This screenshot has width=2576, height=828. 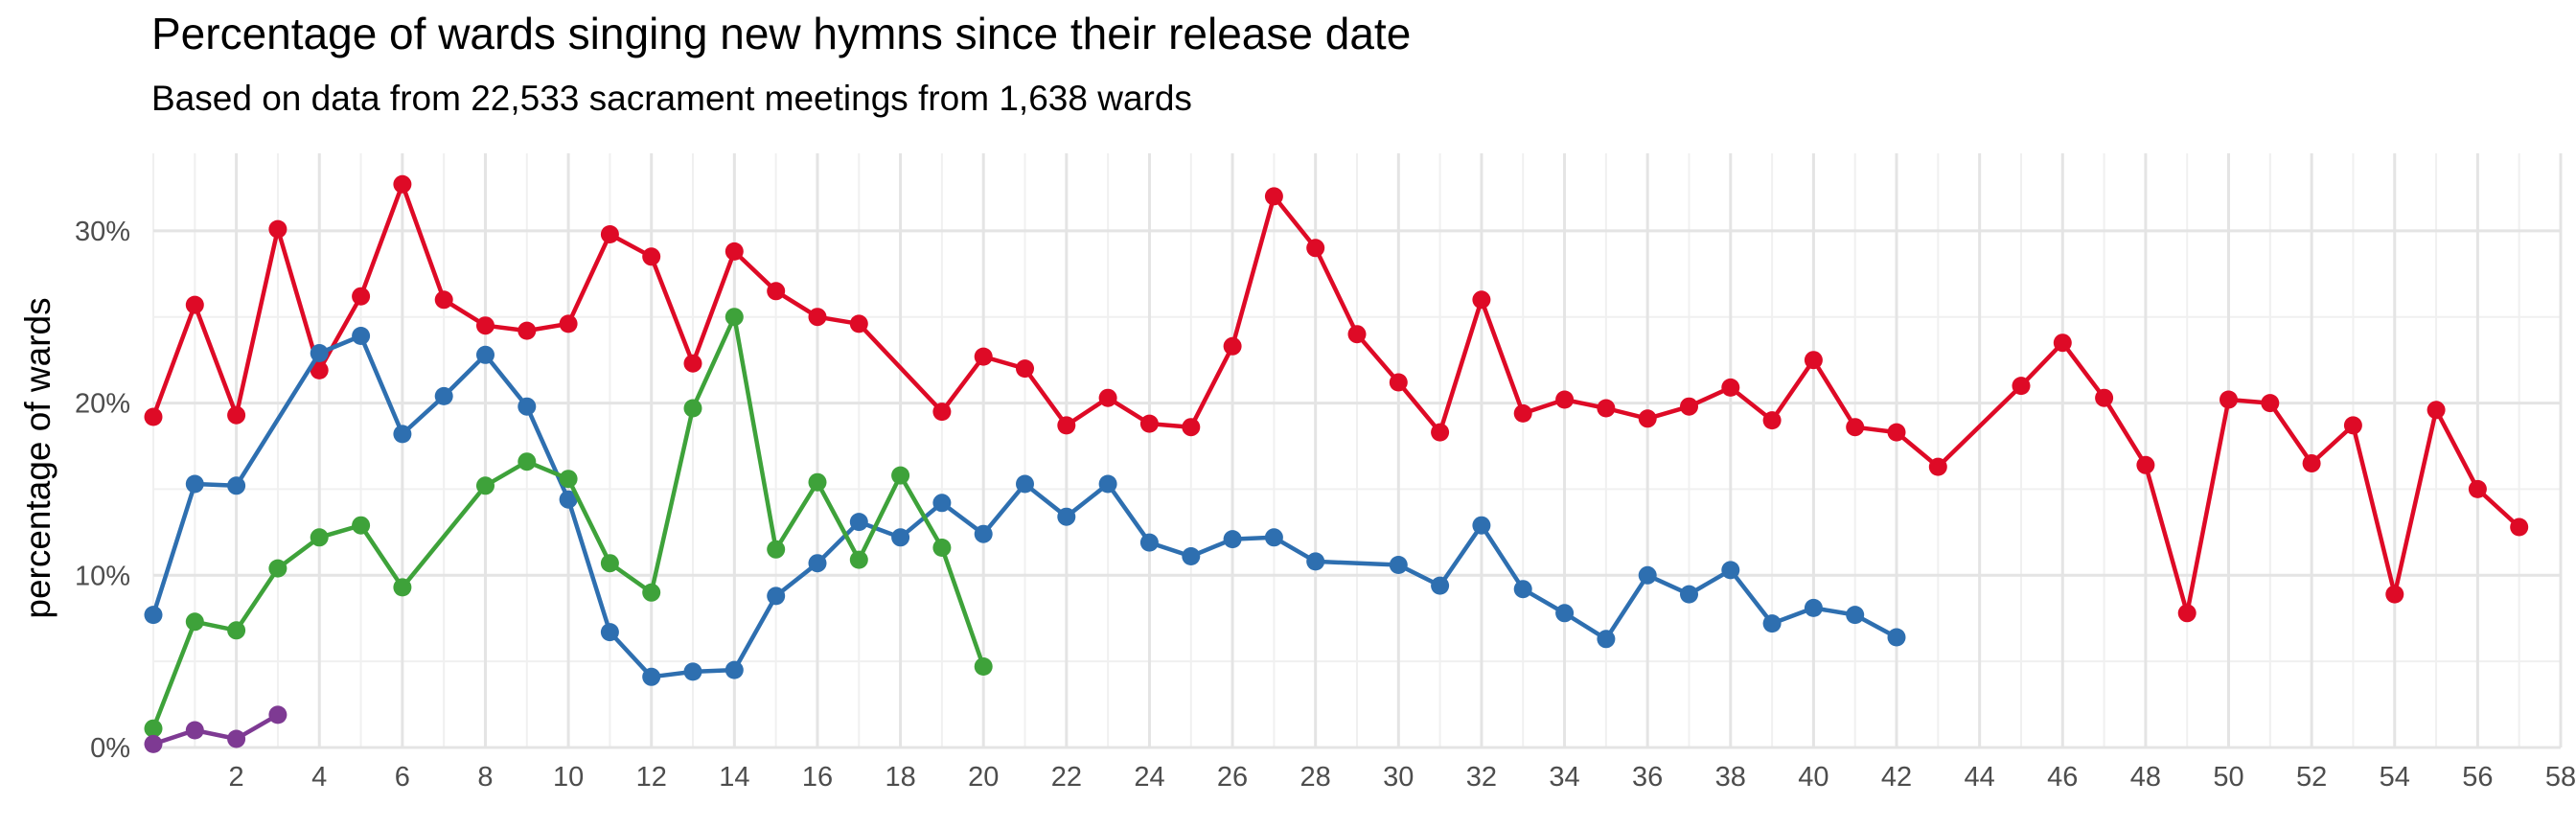 I want to click on x-tick-label: 56, so click(x=2477, y=777).